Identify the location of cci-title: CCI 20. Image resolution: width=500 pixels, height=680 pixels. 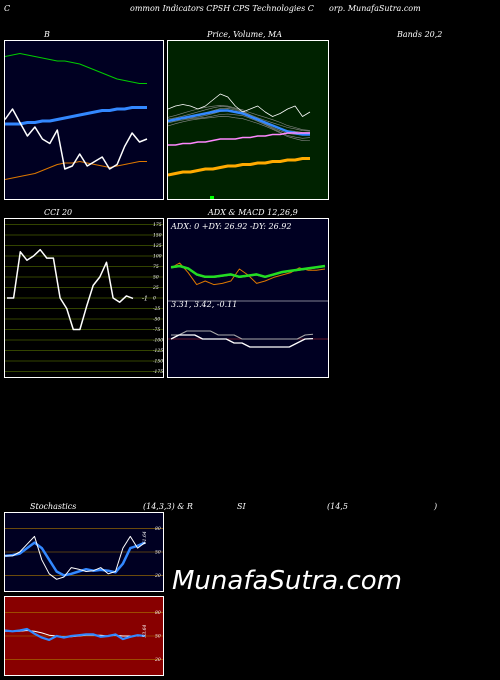
(58, 212).